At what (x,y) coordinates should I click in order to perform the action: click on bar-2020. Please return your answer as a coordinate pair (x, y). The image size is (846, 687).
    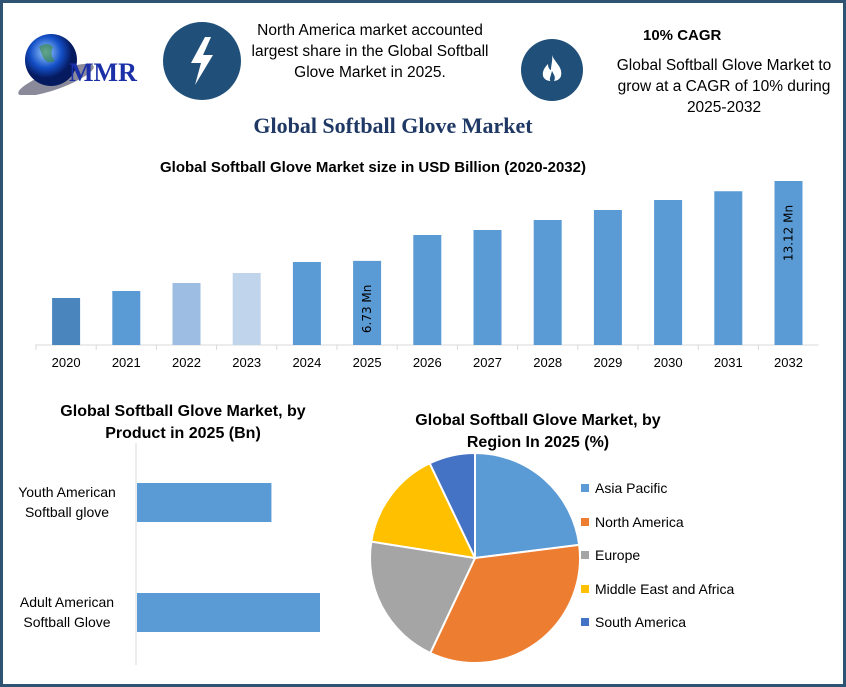
    Looking at the image, I should click on (66, 321).